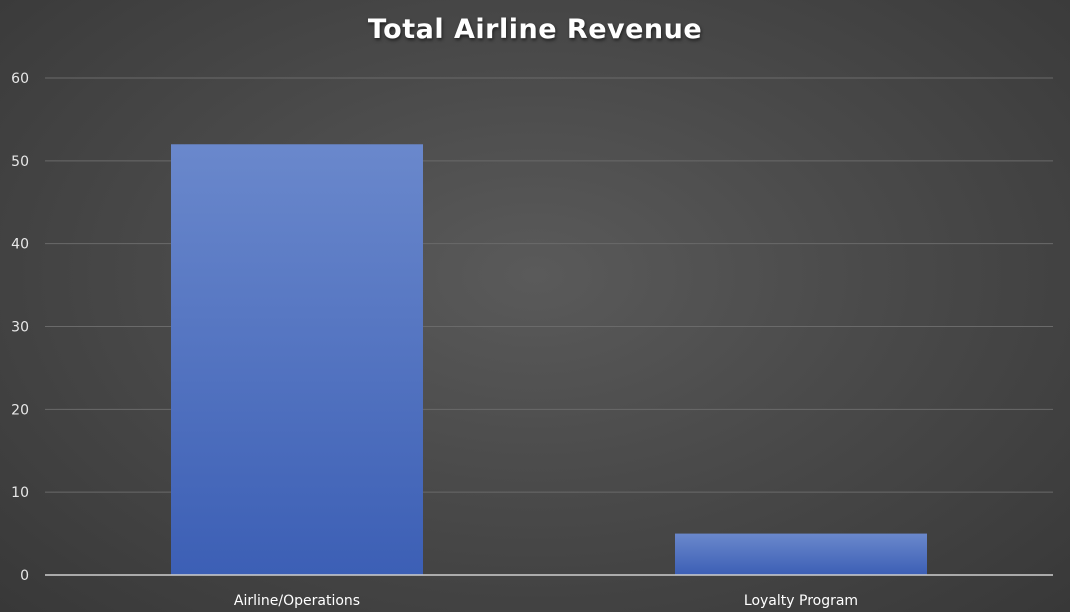 This screenshot has height=612, width=1070. Describe the element at coordinates (20, 493) in the screenshot. I see `y-tick-label: 10` at that location.